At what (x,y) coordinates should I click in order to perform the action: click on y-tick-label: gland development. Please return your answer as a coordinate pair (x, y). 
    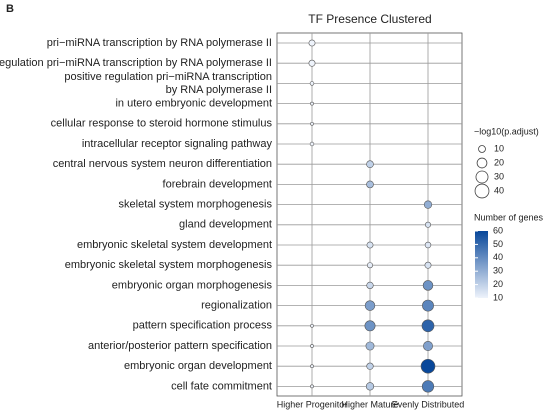
    Looking at the image, I should click on (225, 225).